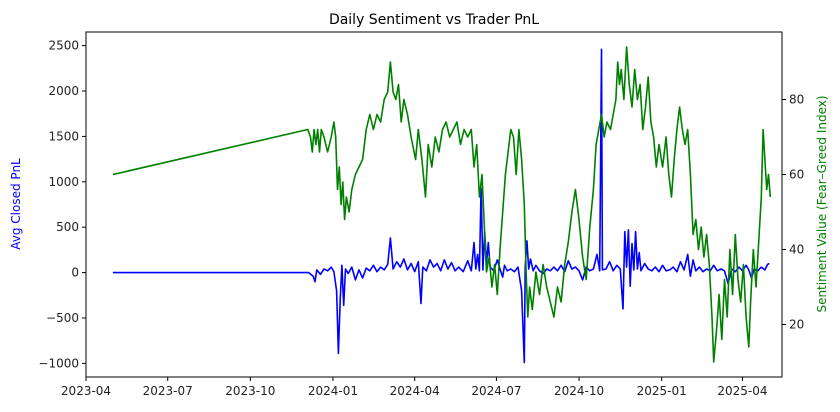 The image size is (840, 412). What do you see at coordinates (579, 391) in the screenshot?
I see `x-tick-label: 2024-10` at bounding box center [579, 391].